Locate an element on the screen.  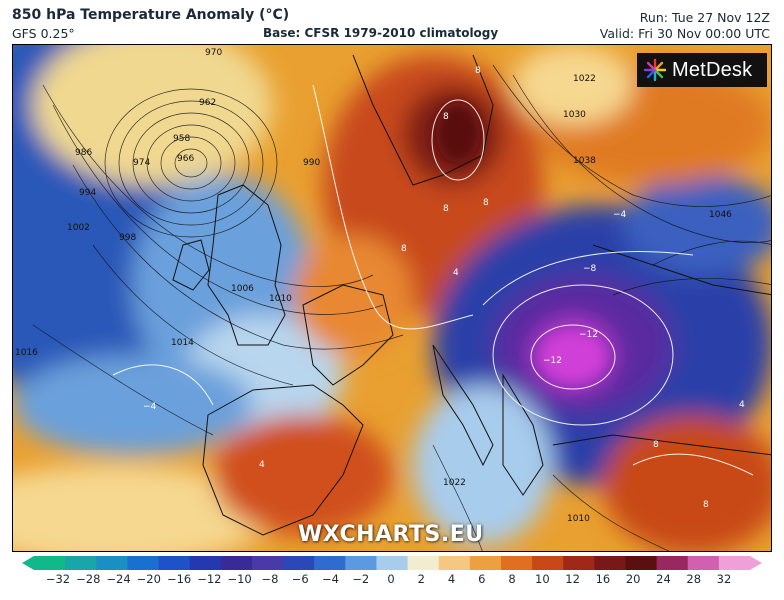
pressure-label: 966 is located at coordinates (185, 159).